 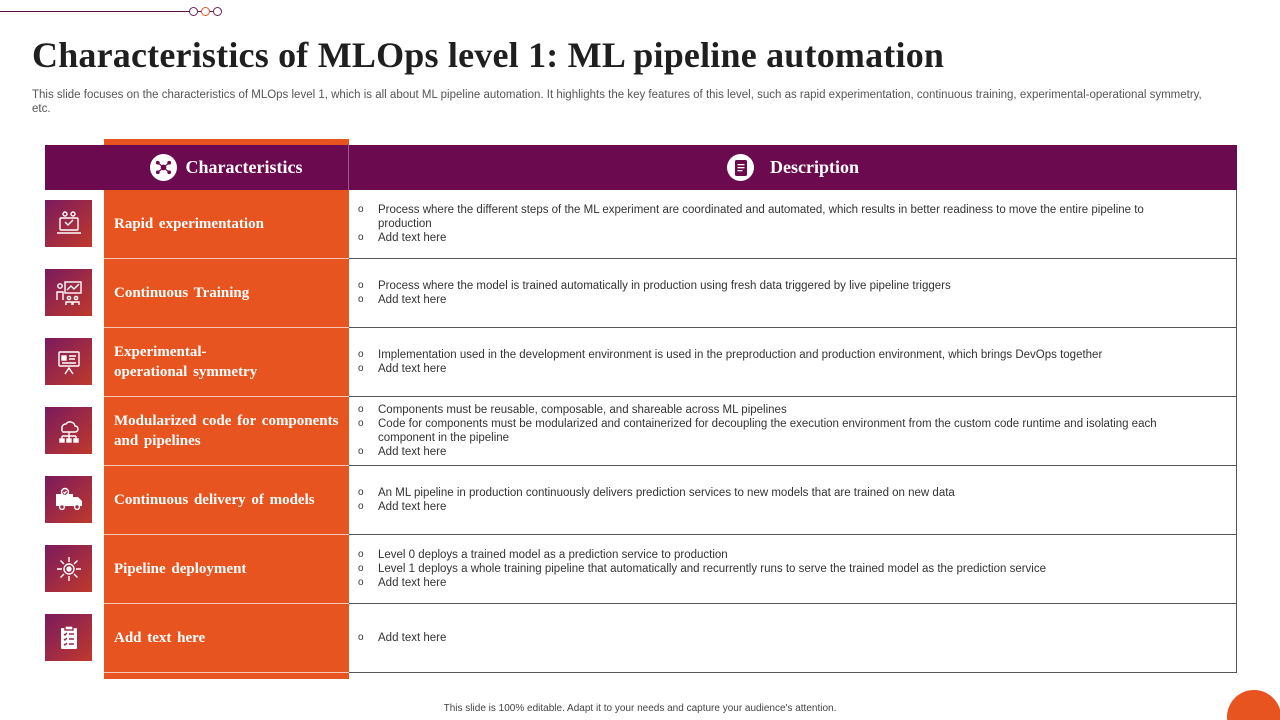 What do you see at coordinates (244, 167) in the screenshot?
I see `header-characteristics-label: Characteristics` at bounding box center [244, 167].